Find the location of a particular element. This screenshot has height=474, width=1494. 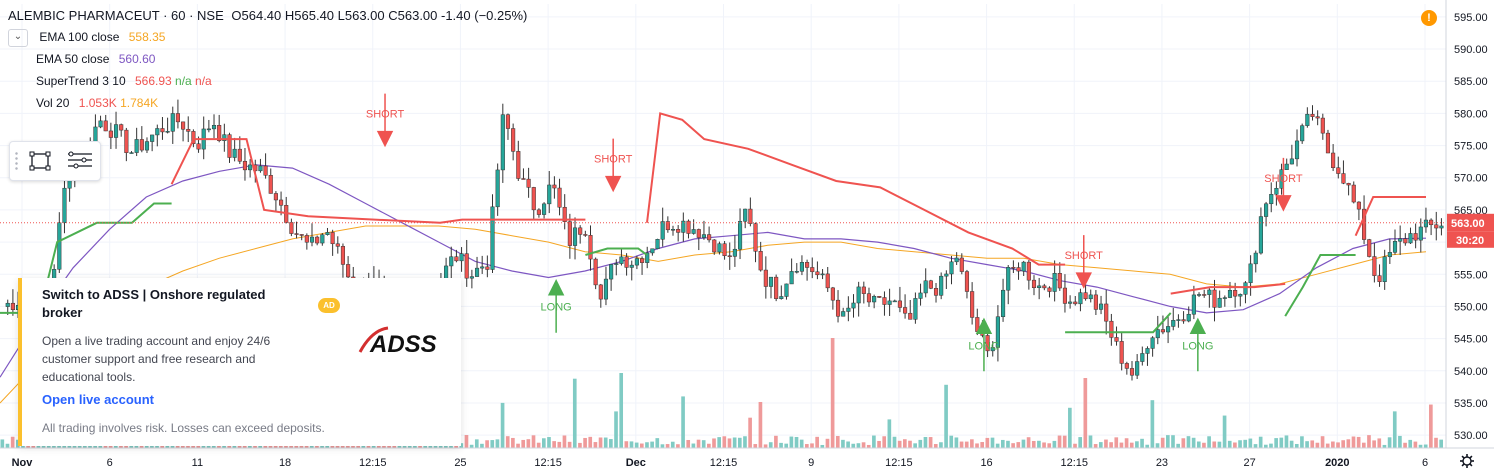

indicator-row-ema100: ⌄ EMA 100 close 558.35 is located at coordinates (269, 37).